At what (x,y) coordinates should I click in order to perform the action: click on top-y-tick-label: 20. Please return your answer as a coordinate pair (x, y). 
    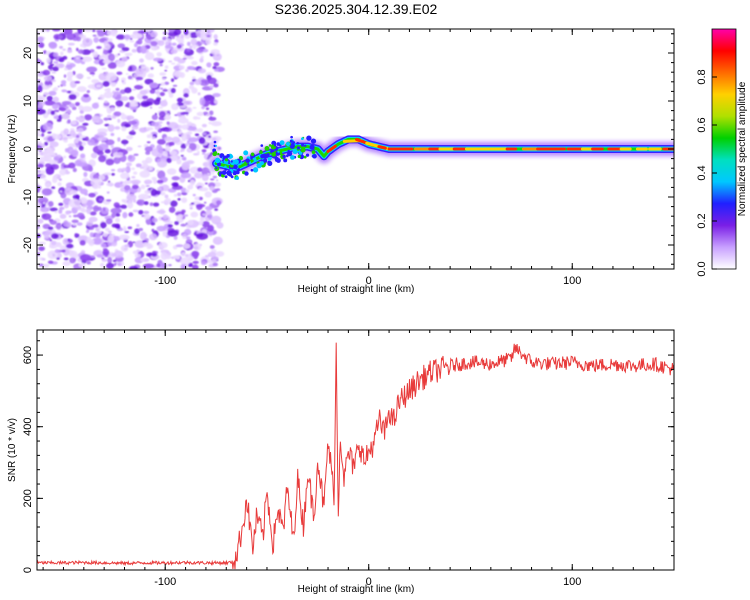
    Looking at the image, I should click on (28, 53).